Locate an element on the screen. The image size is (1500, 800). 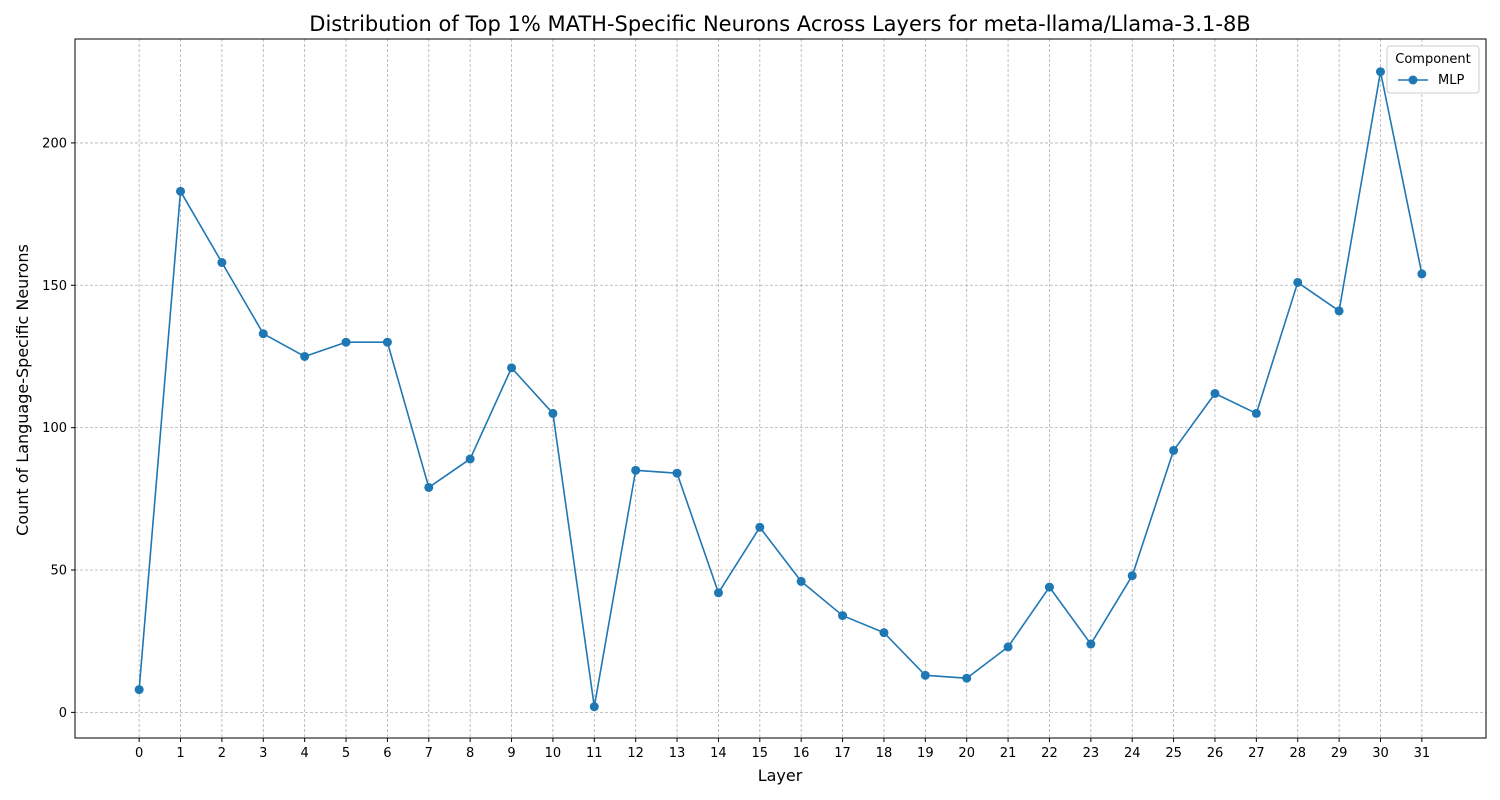
x-tick-label: 31 is located at coordinates (1422, 753).